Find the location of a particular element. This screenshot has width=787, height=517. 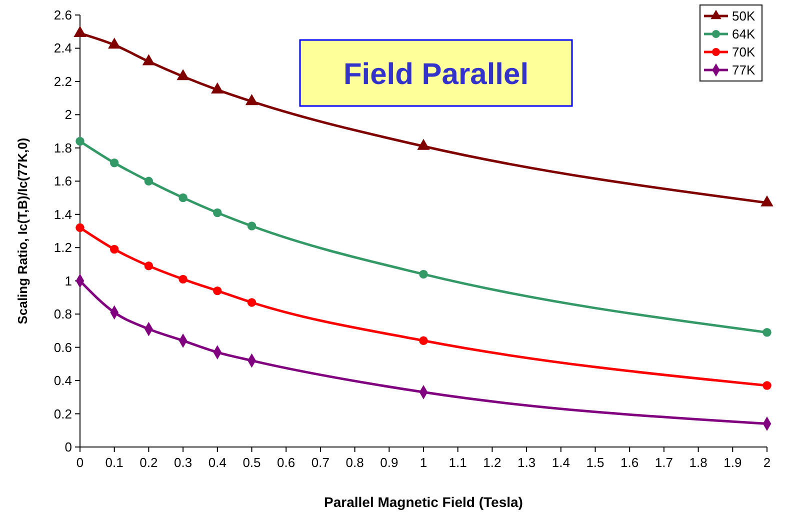

x-tick-label: 1.9 is located at coordinates (733, 462).